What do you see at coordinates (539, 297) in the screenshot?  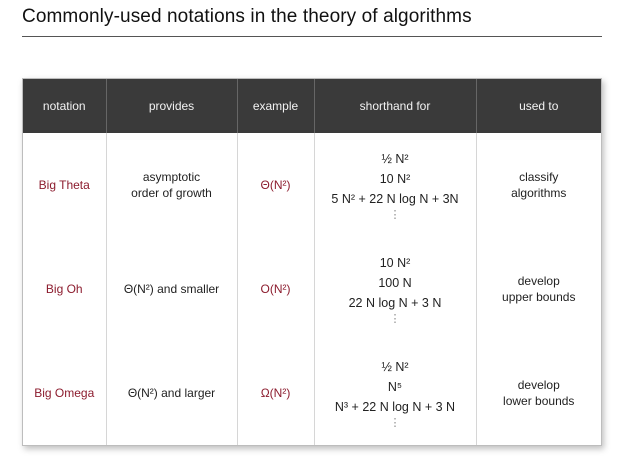 I see `used-to-line: upper bounds` at bounding box center [539, 297].